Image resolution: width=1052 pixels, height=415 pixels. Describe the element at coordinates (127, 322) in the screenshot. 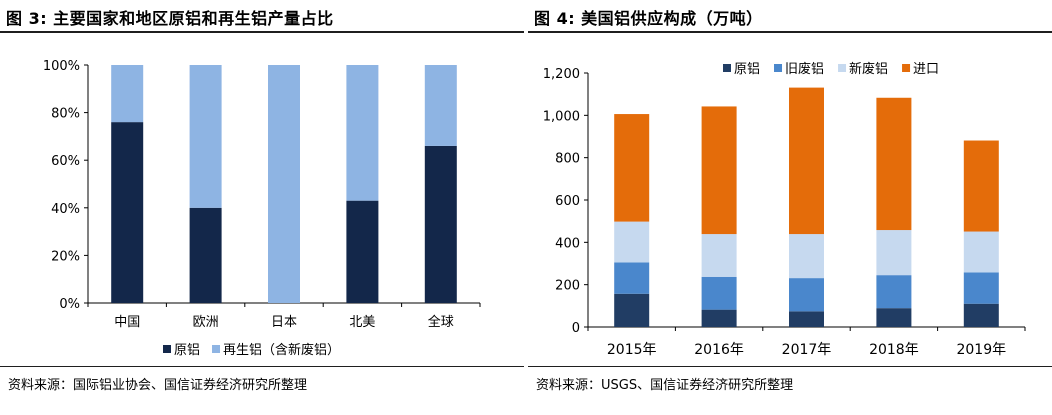

I see `x-category-label: 中国` at that location.